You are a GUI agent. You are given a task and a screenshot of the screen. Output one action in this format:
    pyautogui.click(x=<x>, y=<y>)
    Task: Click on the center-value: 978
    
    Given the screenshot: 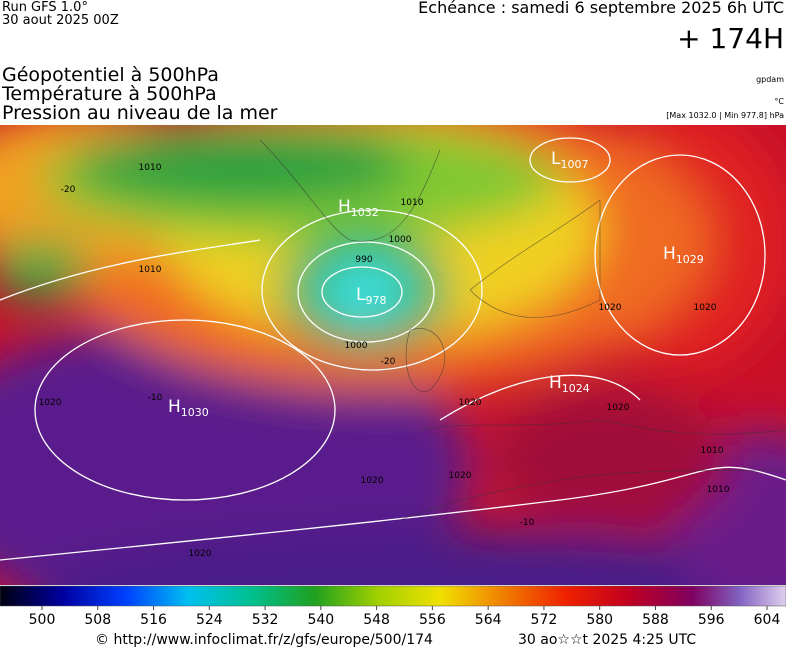 What is the action you would take?
    pyautogui.click(x=375, y=300)
    